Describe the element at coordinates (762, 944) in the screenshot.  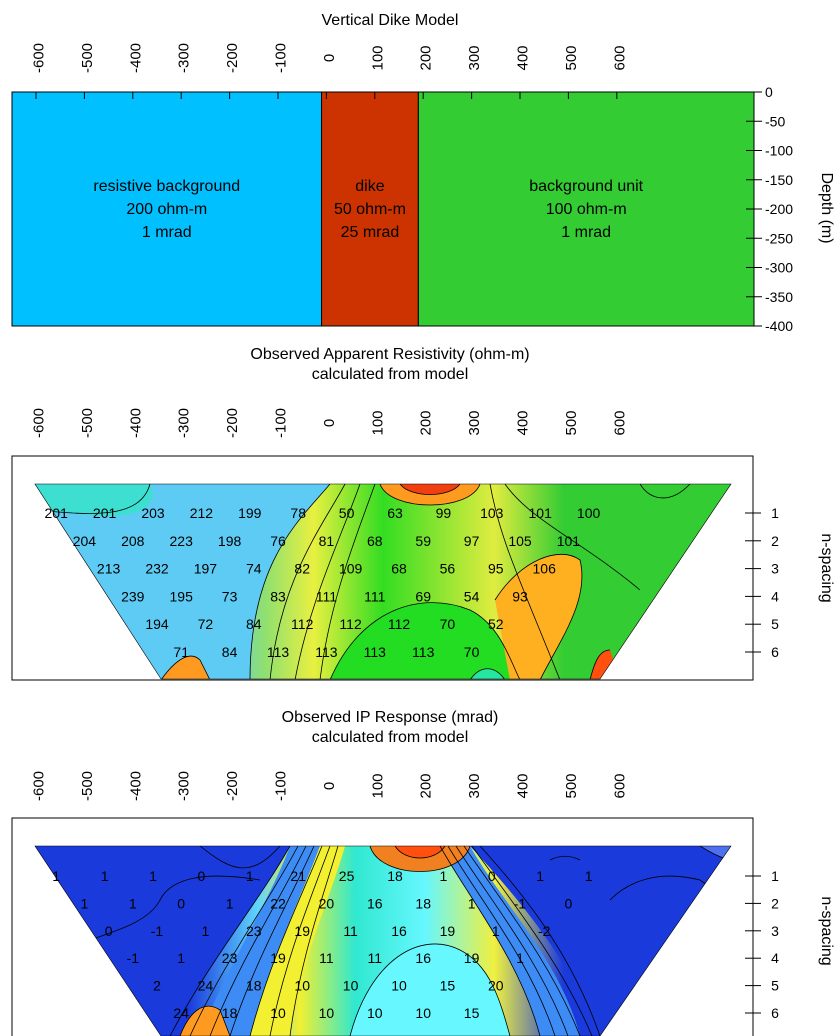
I see `ip-n-axis: 1 2 3 4 5 6` at that location.